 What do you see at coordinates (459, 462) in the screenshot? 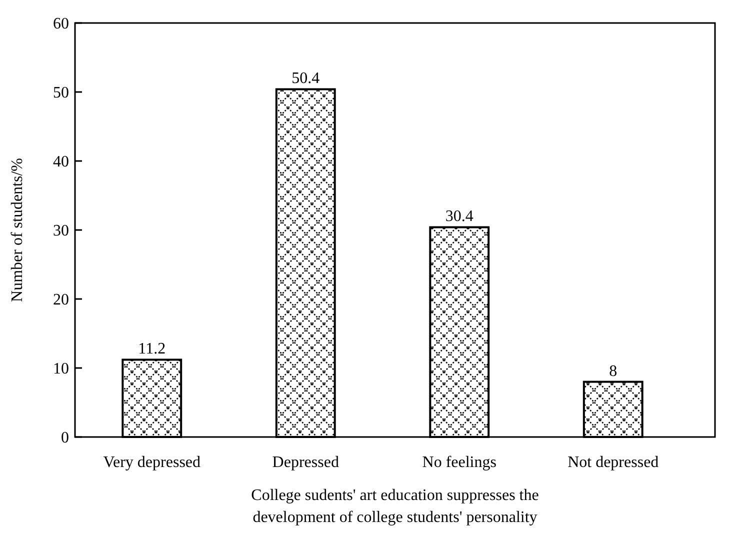
I see `x-tick-label: No feelings` at bounding box center [459, 462].